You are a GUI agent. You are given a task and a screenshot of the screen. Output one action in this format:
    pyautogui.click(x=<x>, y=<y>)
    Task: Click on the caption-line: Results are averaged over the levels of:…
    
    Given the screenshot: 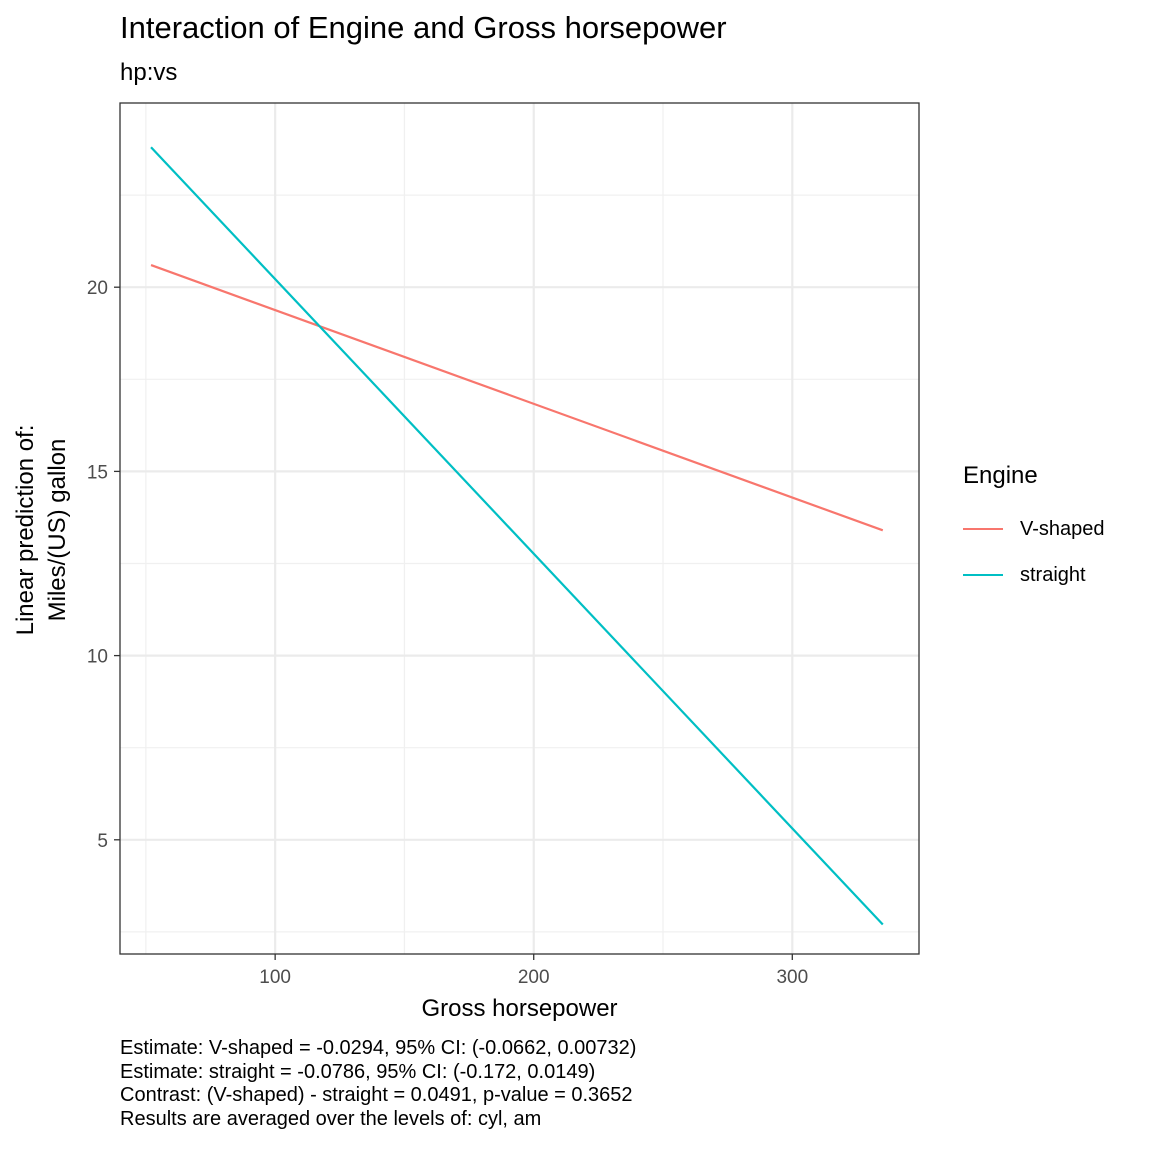 What is the action you would take?
    pyautogui.click(x=331, y=1118)
    